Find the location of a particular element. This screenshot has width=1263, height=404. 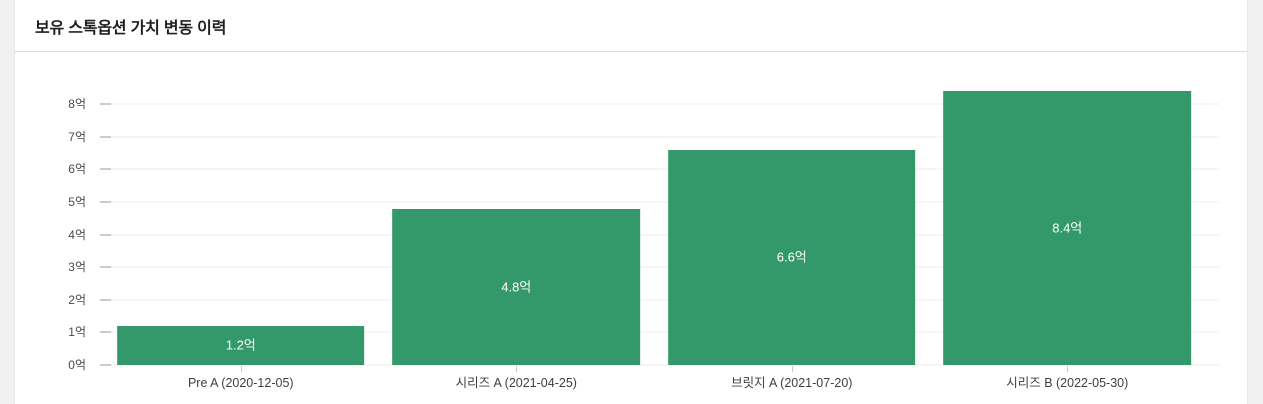

bar-value-label: 8.4억 is located at coordinates (1067, 228).